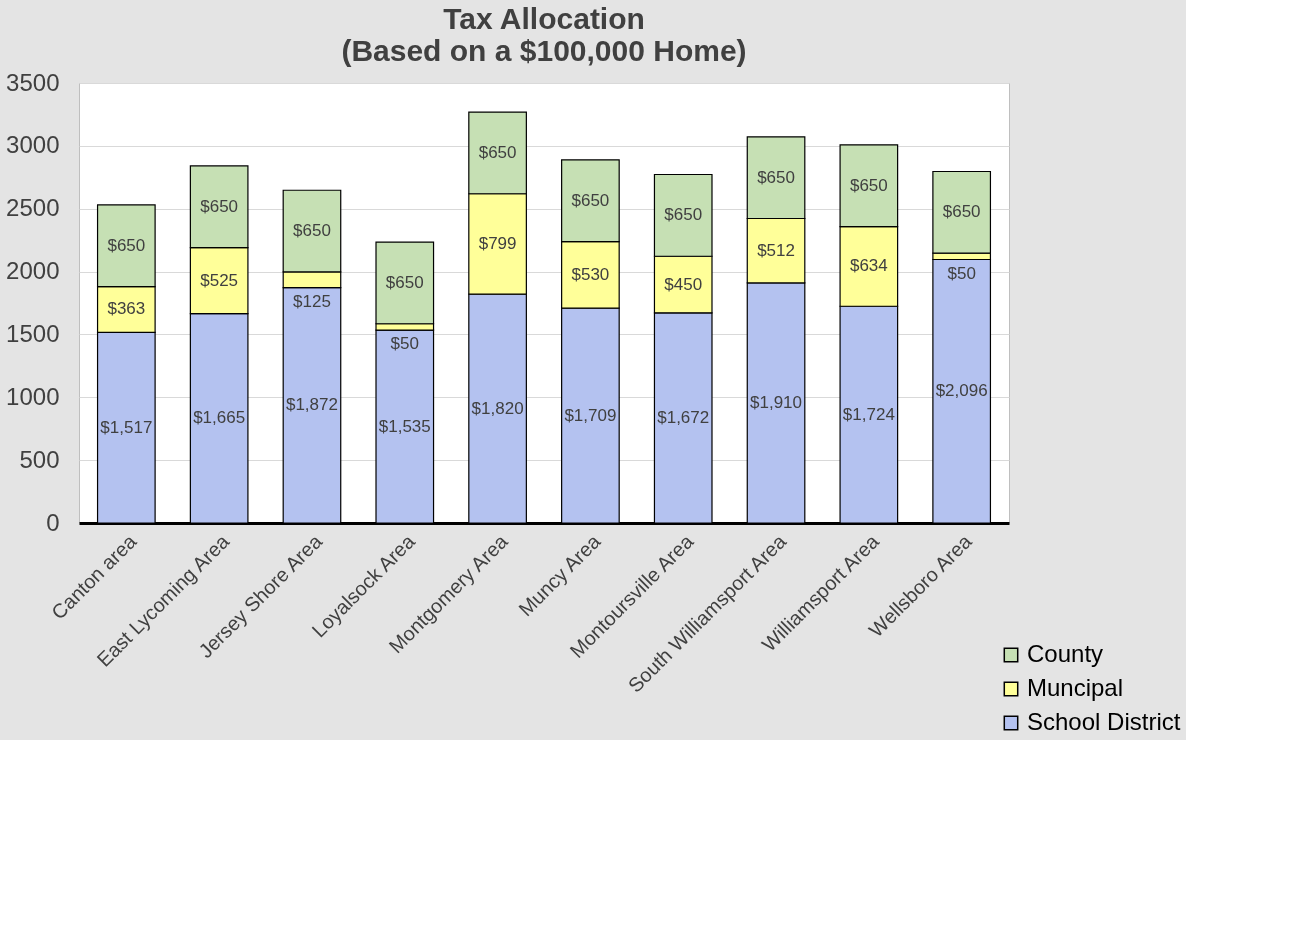 The image size is (1313, 926). Describe the element at coordinates (33, 396) in the screenshot. I see `y-tick-label: 1000` at that location.